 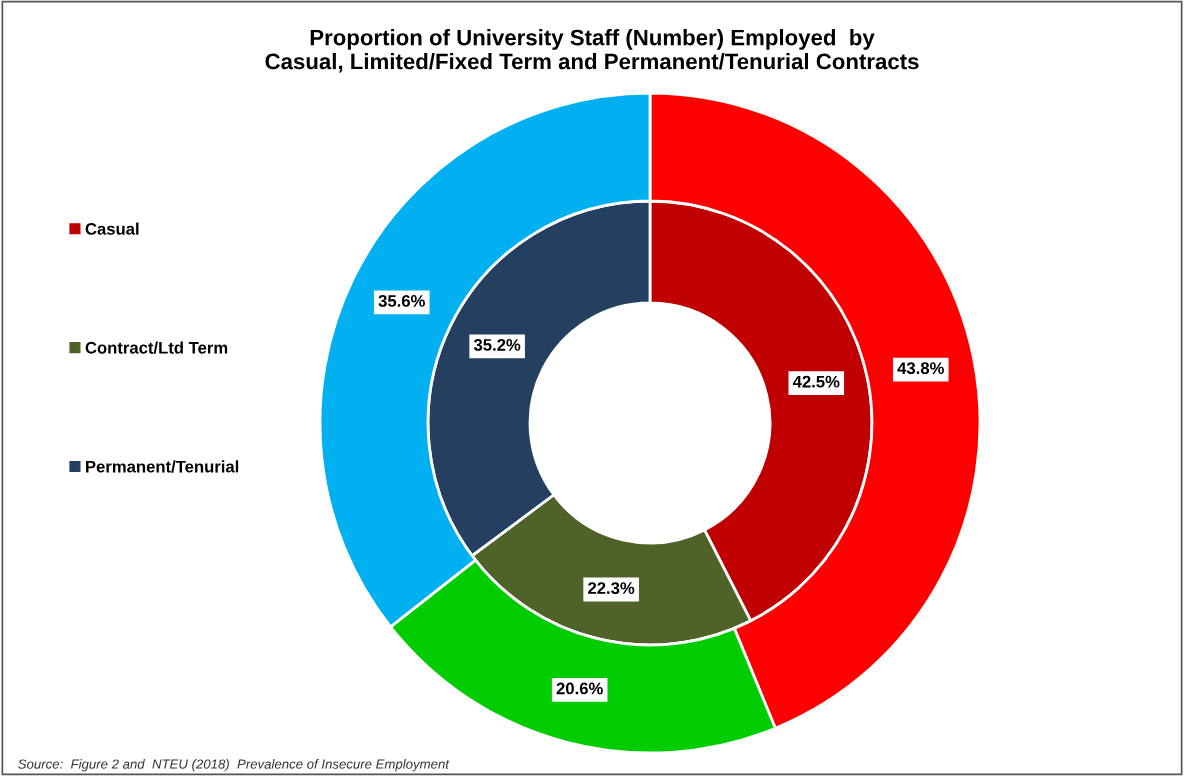 What do you see at coordinates (611, 588) in the screenshot?
I see `data-label: 22.3%` at bounding box center [611, 588].